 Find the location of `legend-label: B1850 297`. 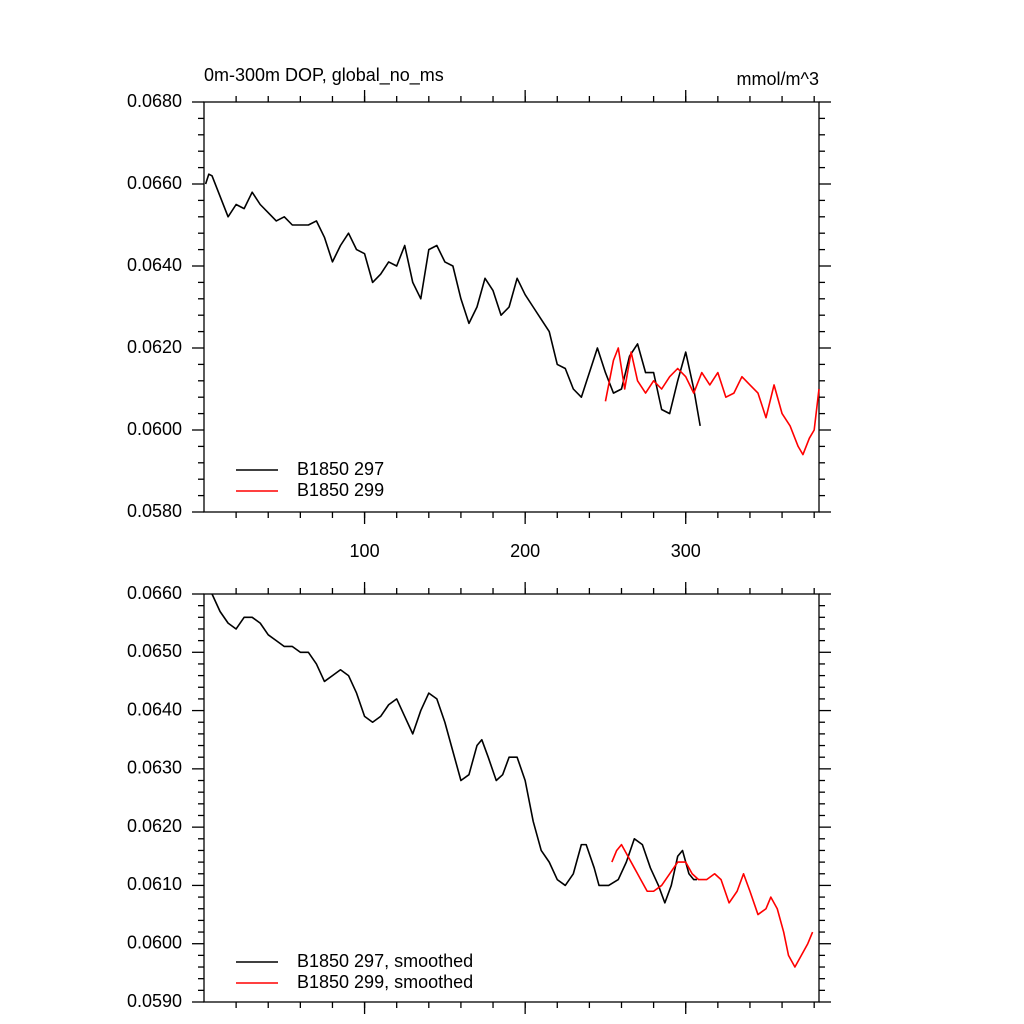

legend-label: B1850 297 is located at coordinates (340, 469).